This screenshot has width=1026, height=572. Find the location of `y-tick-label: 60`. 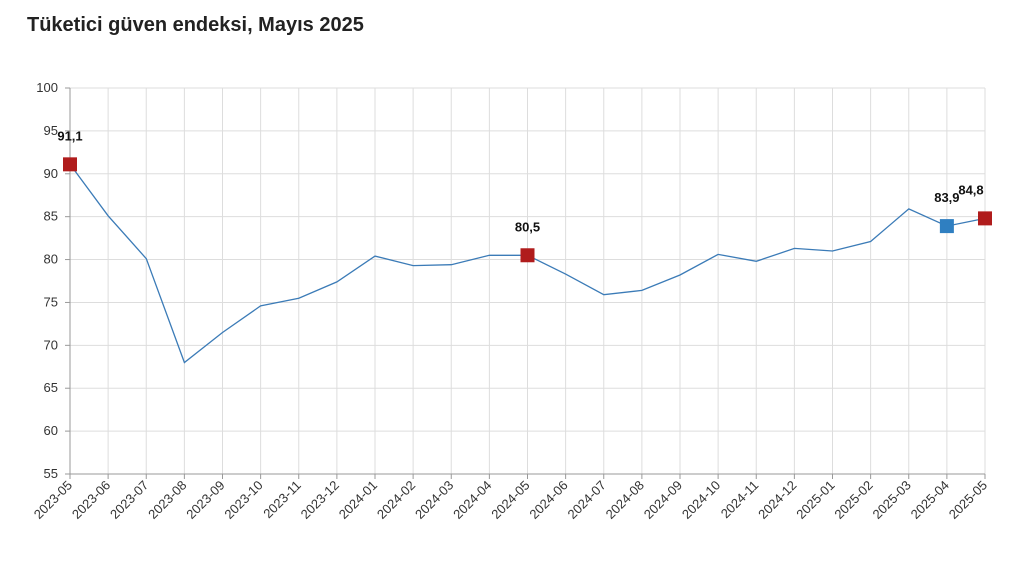

y-tick-label: 60 is located at coordinates (51, 430).